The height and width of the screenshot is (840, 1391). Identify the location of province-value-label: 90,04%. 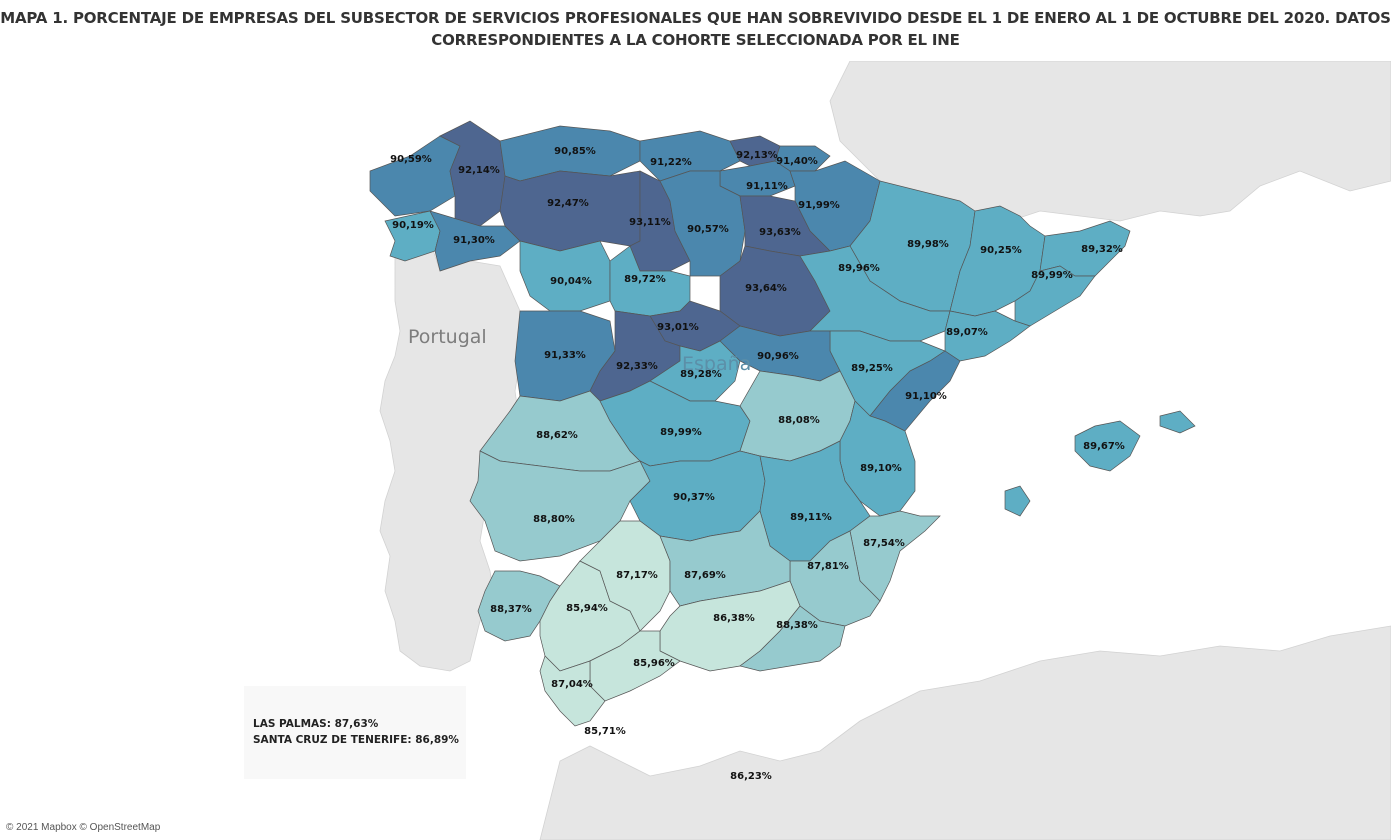
(571, 281).